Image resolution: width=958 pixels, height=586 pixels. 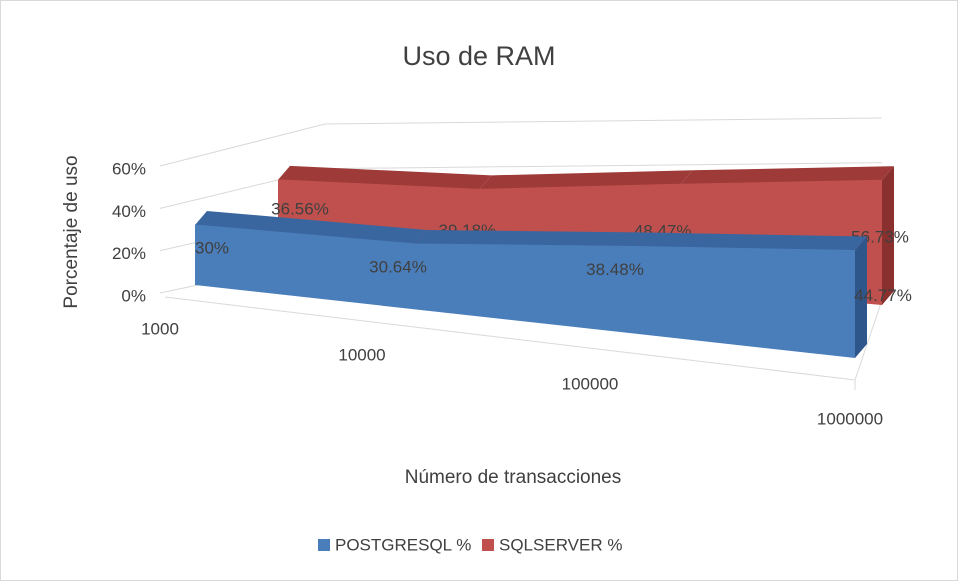 I want to click on chart-title: Uso de RAM, so click(x=478, y=56).